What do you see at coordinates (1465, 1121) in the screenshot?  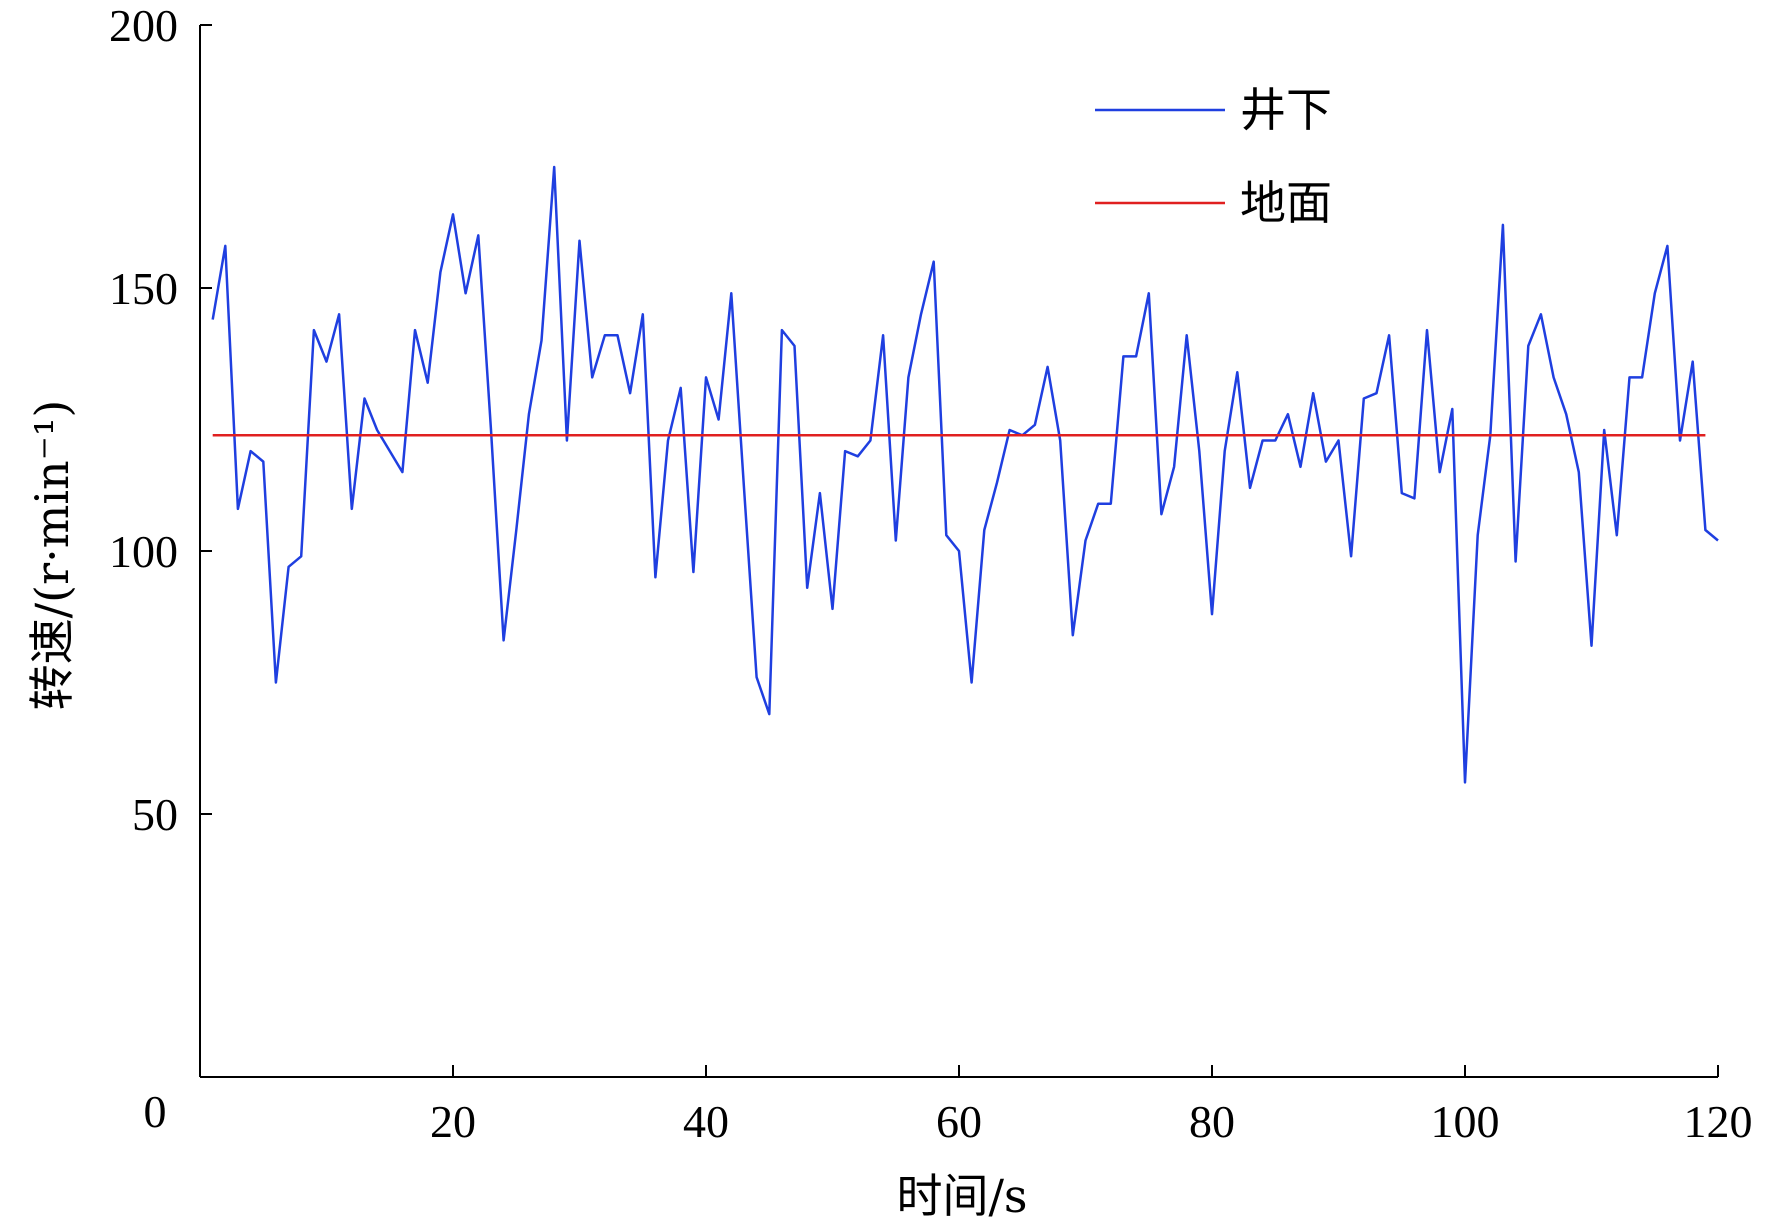 I see `x-tick-label: 100` at bounding box center [1465, 1121].